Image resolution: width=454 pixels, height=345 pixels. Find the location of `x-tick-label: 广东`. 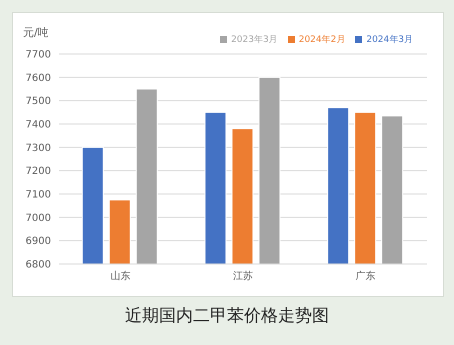

x-tick-label: 广东 is located at coordinates (366, 276).